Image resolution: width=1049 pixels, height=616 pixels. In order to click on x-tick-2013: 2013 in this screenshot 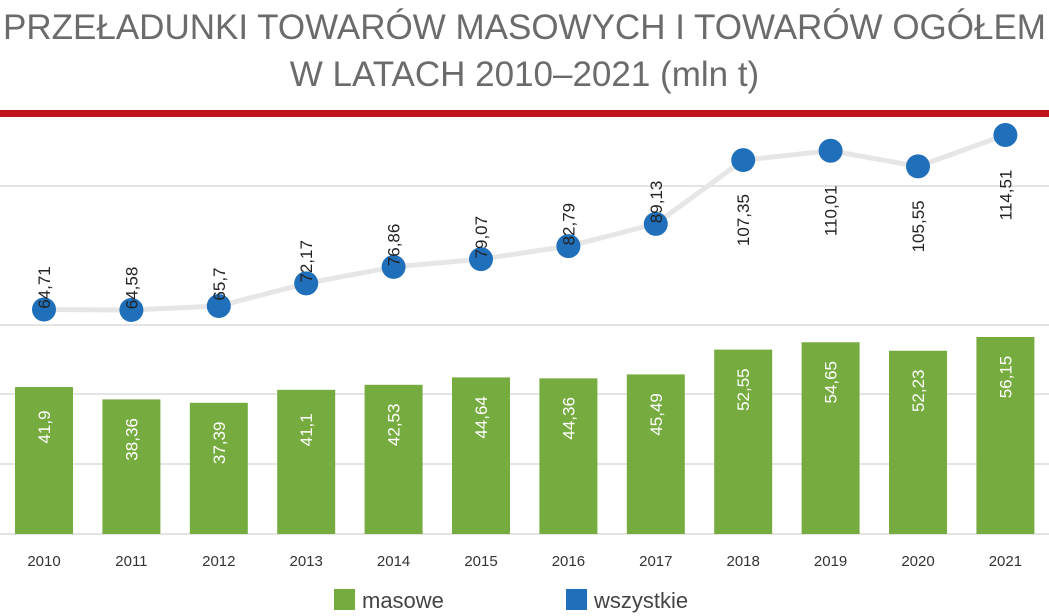, I will do `click(306, 561)`.